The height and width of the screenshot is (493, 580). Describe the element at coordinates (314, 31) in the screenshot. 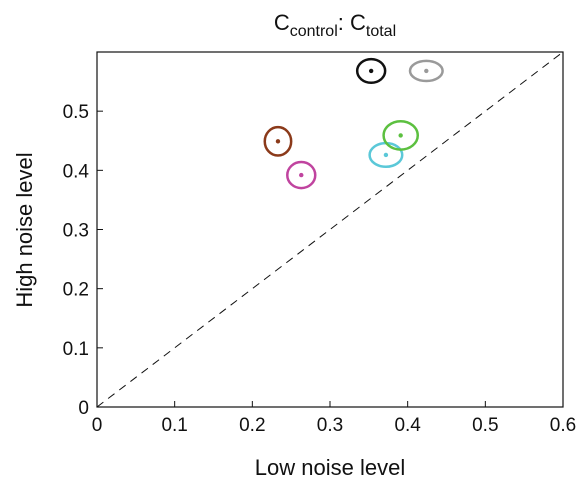

I see `title-sub: control` at that location.